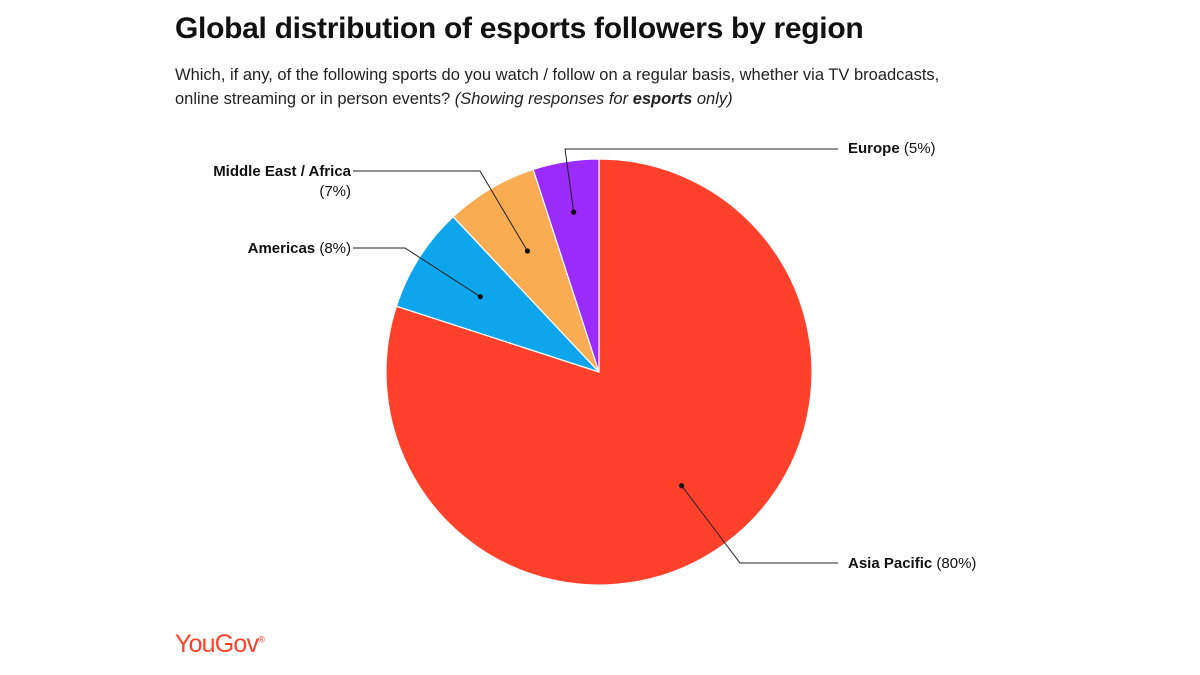 The height and width of the screenshot is (675, 1200). I want to click on slice-label-asia-pacific: Asia Pacific (80%), so click(912, 563).